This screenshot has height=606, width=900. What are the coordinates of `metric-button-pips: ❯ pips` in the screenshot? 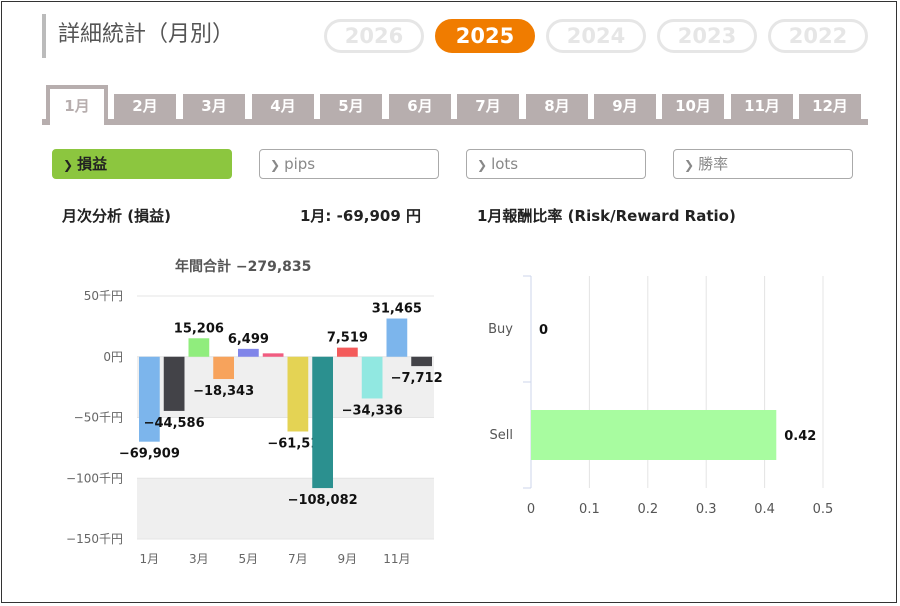 It's located at (349, 164).